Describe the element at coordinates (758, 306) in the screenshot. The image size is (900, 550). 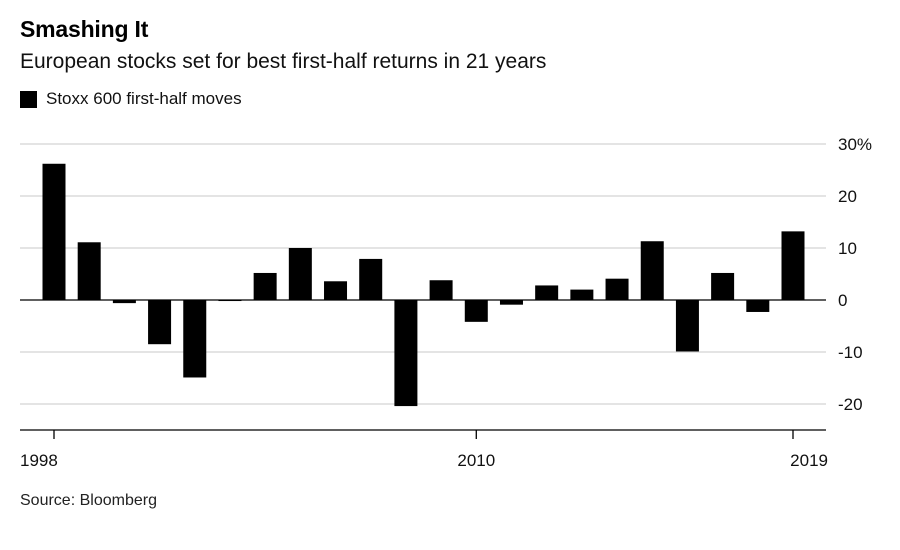
I see `bar-2018` at that location.